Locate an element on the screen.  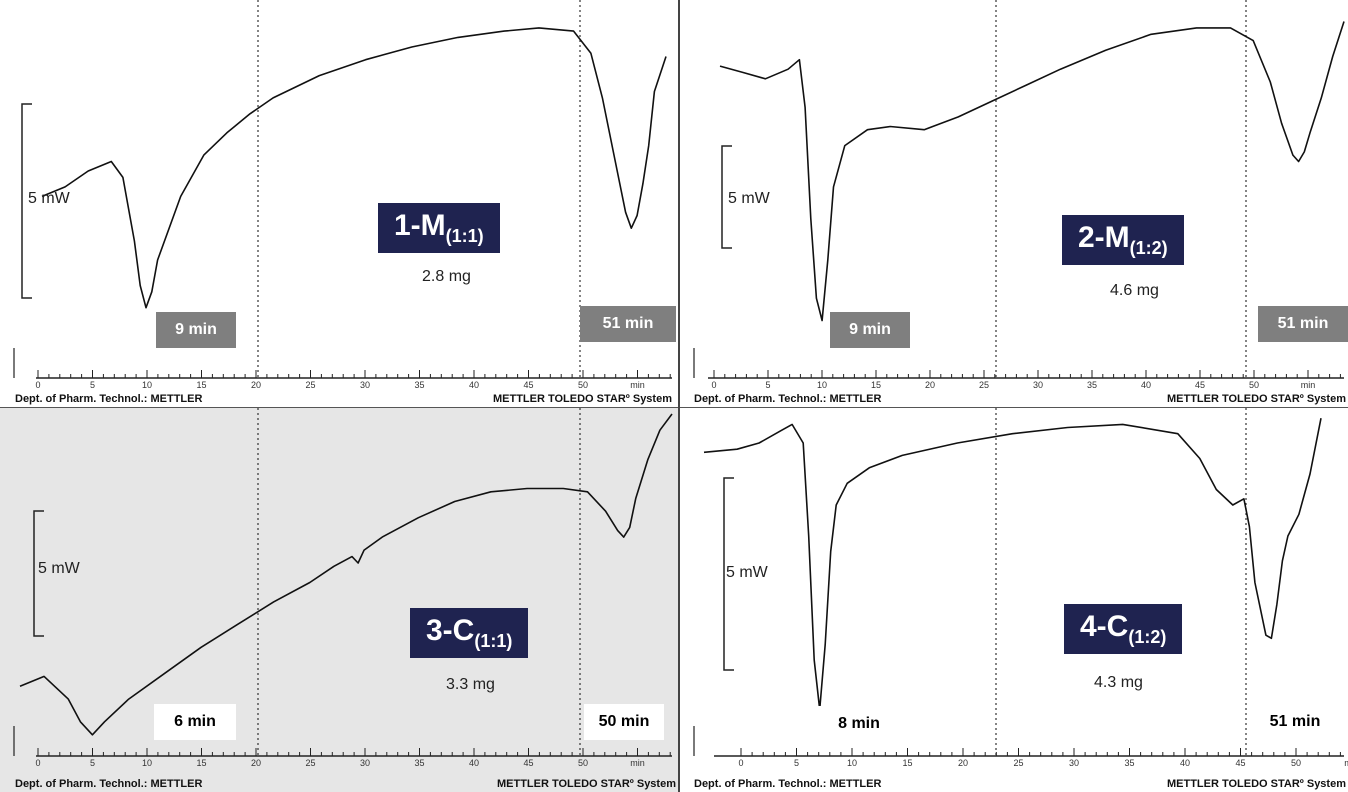
sample-label: 2-M(1:2) is located at coordinates (1123, 240).